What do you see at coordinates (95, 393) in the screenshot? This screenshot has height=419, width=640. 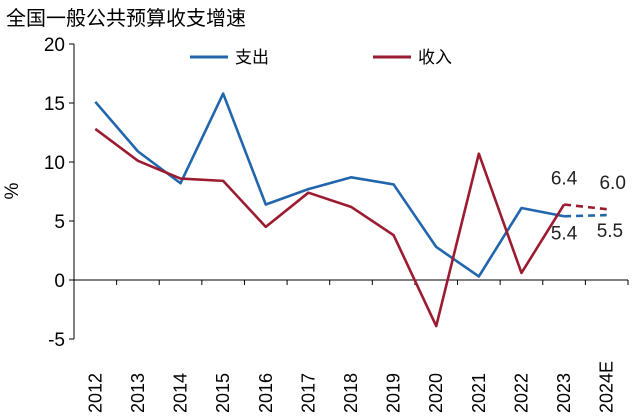 I see `x-tick-label: 2012` at bounding box center [95, 393].